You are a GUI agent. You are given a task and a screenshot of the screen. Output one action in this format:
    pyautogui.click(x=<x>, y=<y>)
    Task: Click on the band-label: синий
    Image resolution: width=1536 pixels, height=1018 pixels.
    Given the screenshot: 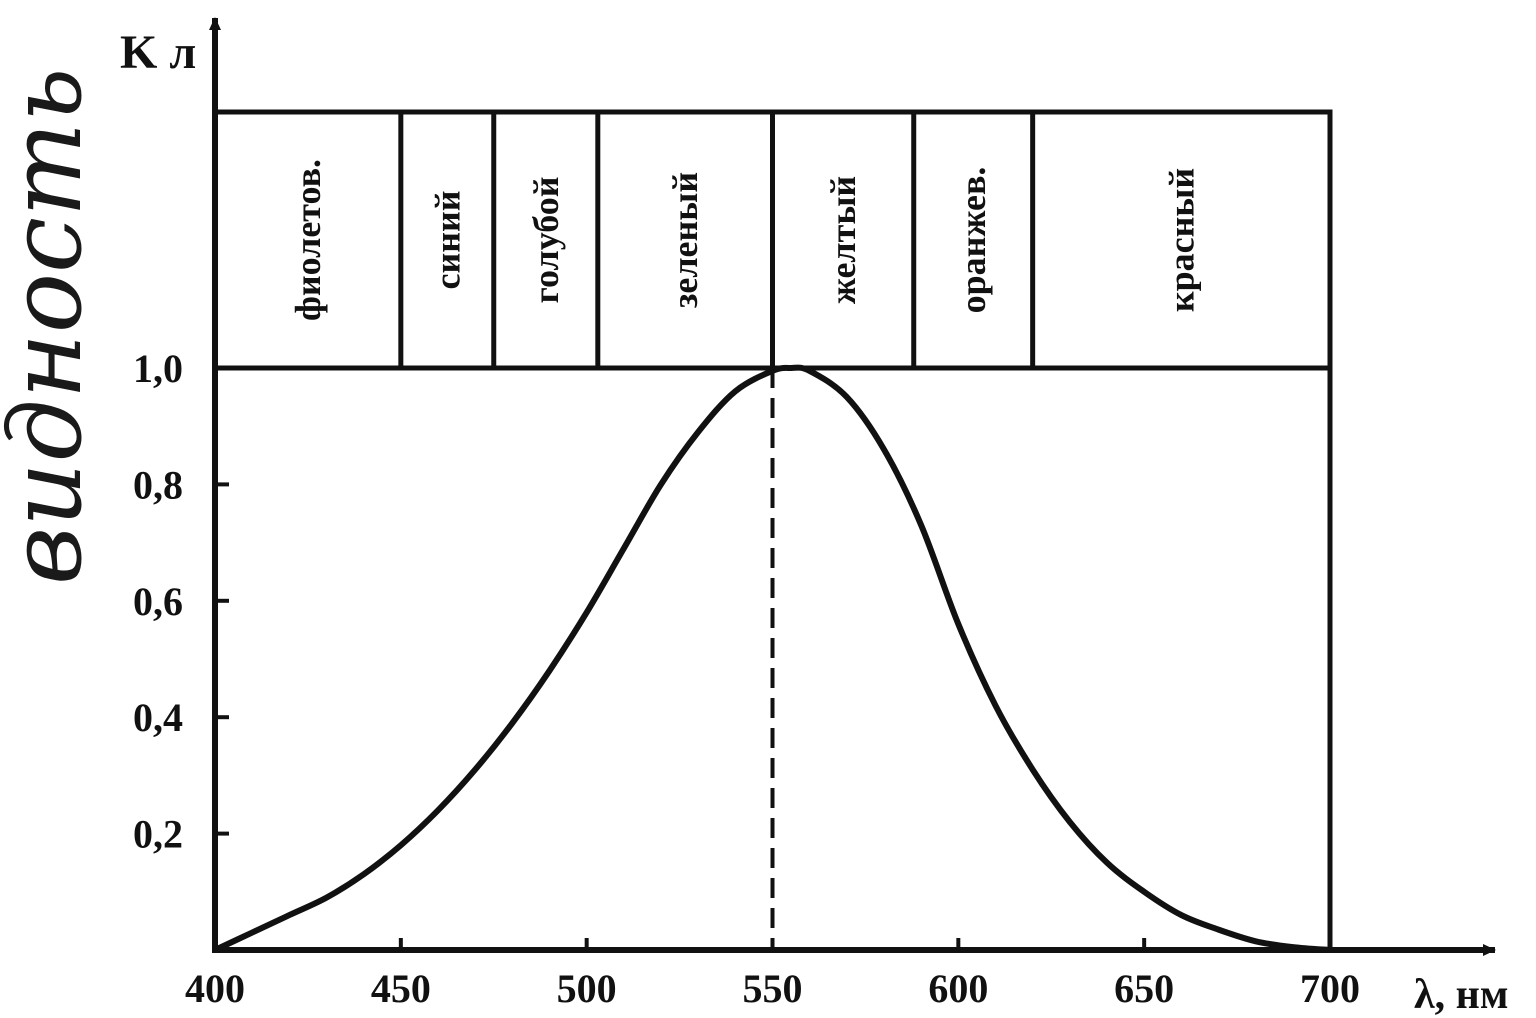 What is the action you would take?
    pyautogui.click(x=447, y=240)
    